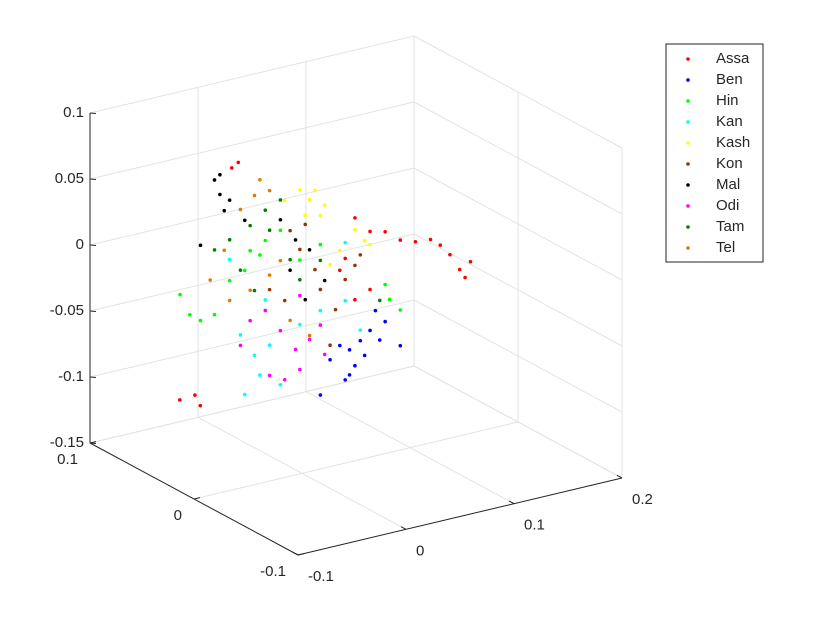 This screenshot has width=830, height=623. Describe the element at coordinates (321, 576) in the screenshot. I see `x-tick-label: -0.1` at that location.